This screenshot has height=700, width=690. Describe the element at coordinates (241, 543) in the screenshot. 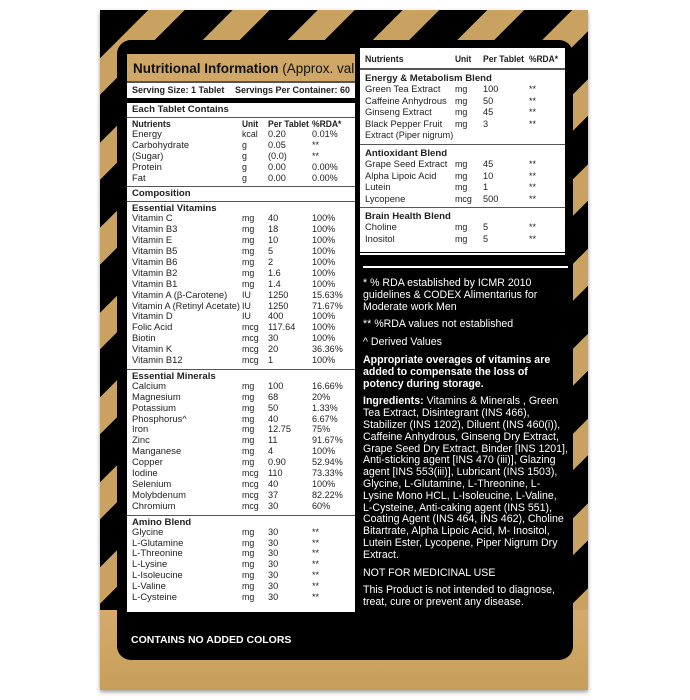

I see `nutrient-row: L-Glutamine mg 30 **` at that location.